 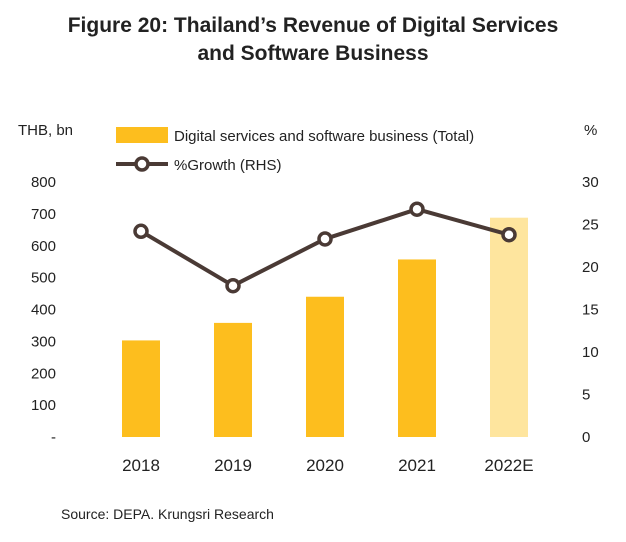 I want to click on x-axis-tick-label: 2021, so click(x=417, y=465).